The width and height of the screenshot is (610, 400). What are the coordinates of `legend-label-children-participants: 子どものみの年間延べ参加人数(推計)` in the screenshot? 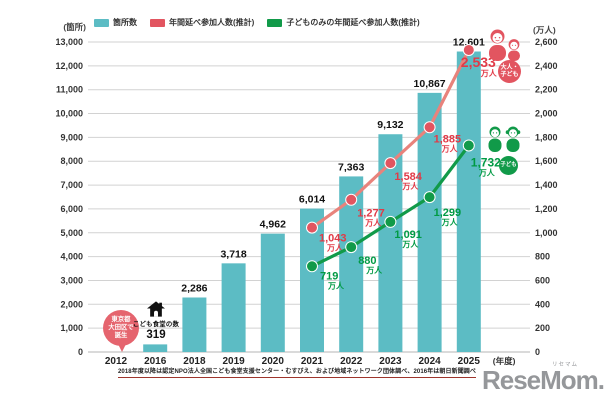 It's located at (353, 22).